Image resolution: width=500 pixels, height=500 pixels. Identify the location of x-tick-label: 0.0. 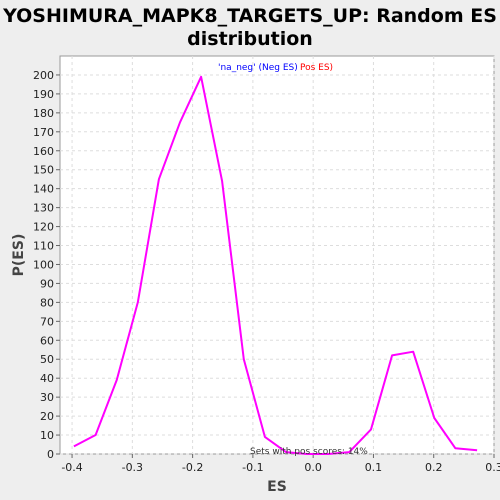
(313, 467).